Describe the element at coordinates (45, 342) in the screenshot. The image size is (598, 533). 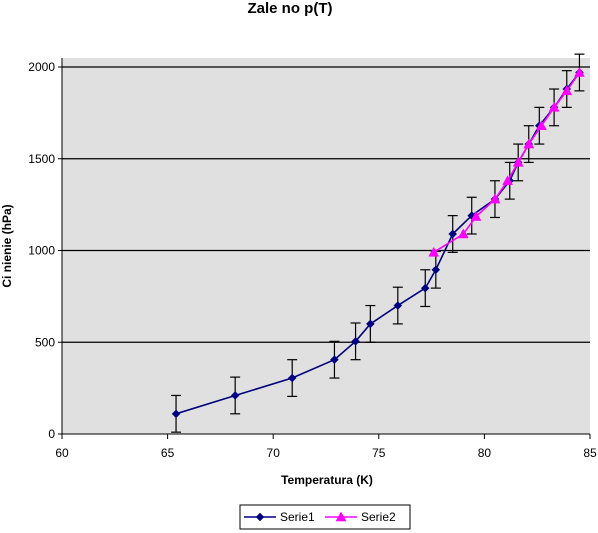
I see `y-tick-label: 500` at that location.